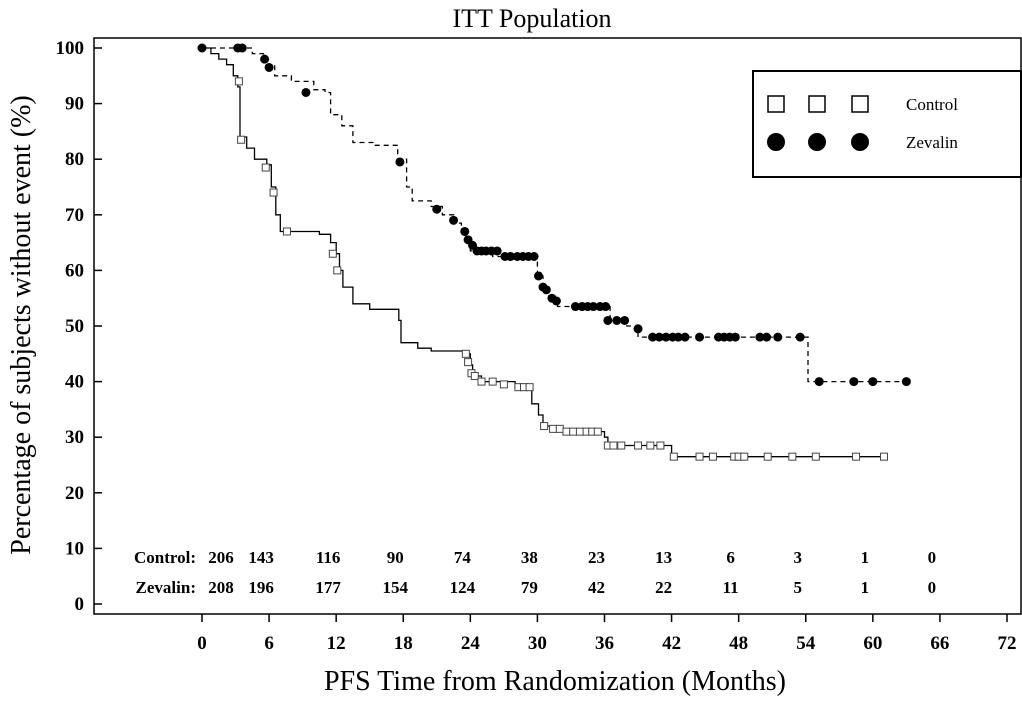  Describe the element at coordinates (596, 587) in the screenshot. I see `risk-value: 42` at that location.